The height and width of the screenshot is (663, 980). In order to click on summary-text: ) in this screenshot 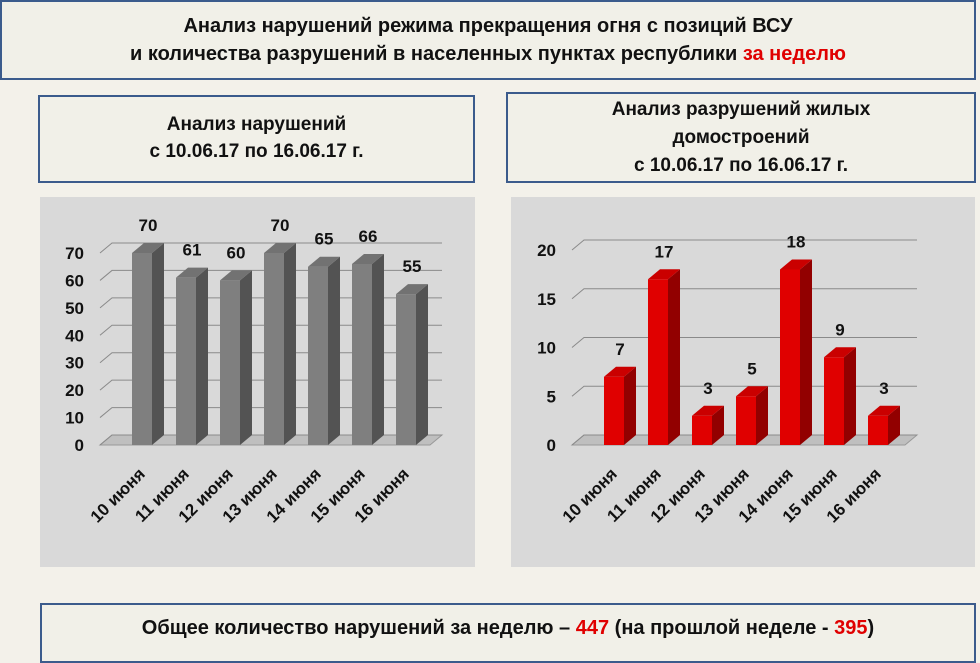, I will do `click(871, 628)`.